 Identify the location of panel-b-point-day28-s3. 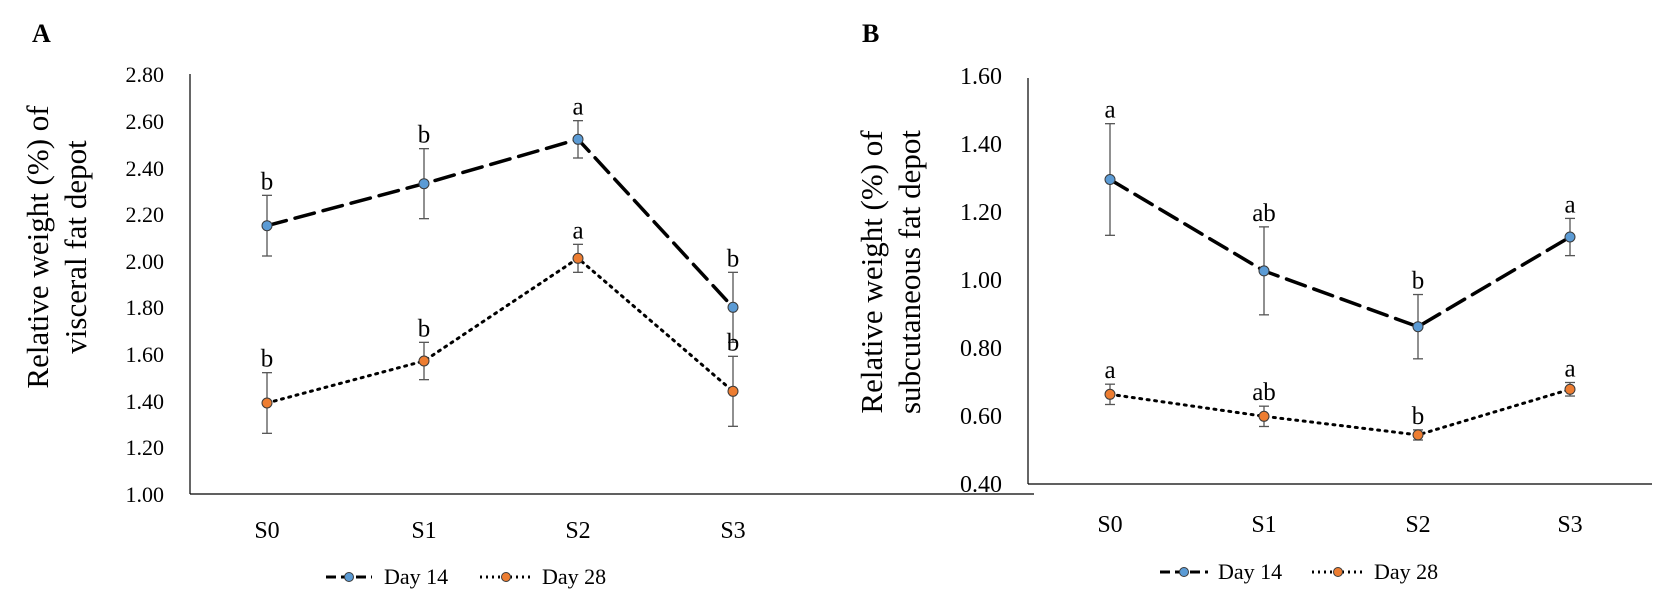
(1570, 389).